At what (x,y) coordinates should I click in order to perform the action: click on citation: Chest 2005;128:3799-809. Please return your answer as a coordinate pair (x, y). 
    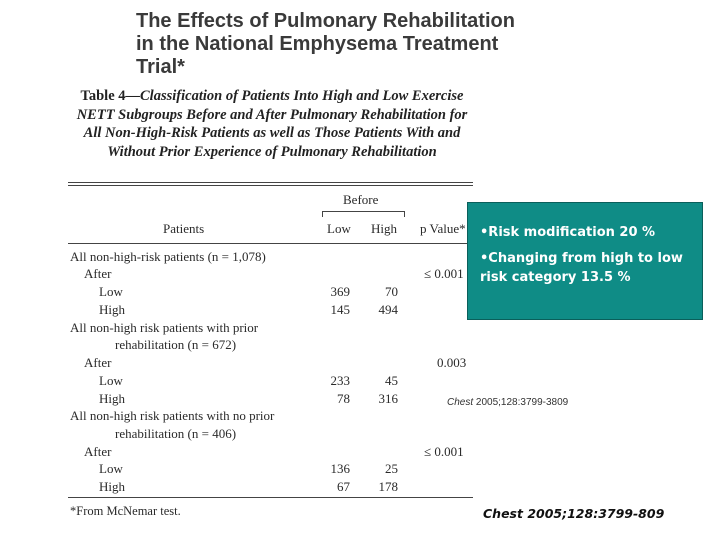
    Looking at the image, I should click on (574, 513).